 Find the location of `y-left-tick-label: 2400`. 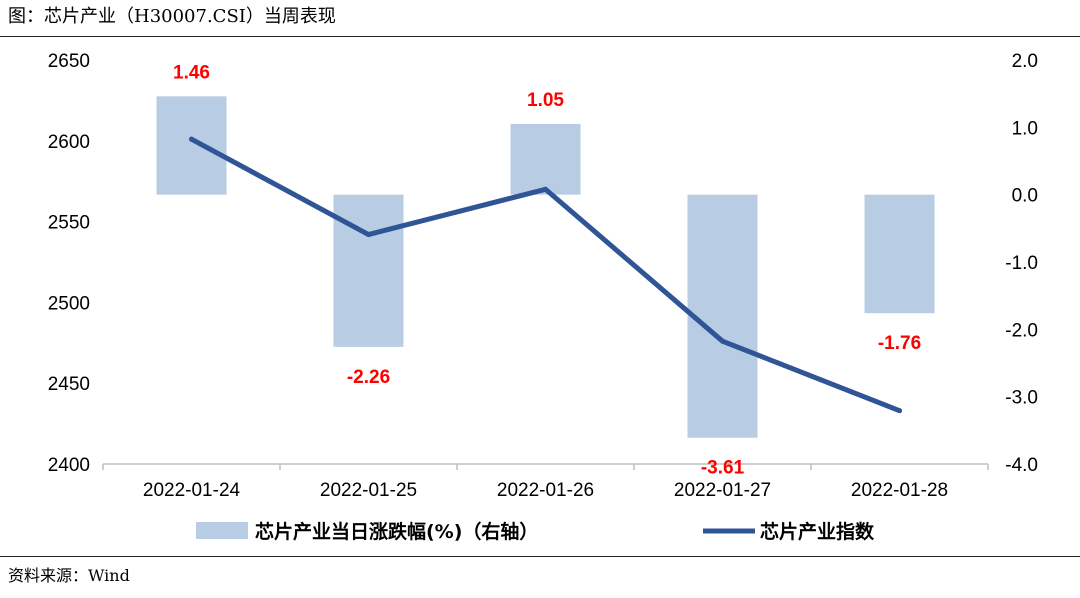

y-left-tick-label: 2400 is located at coordinates (69, 465).